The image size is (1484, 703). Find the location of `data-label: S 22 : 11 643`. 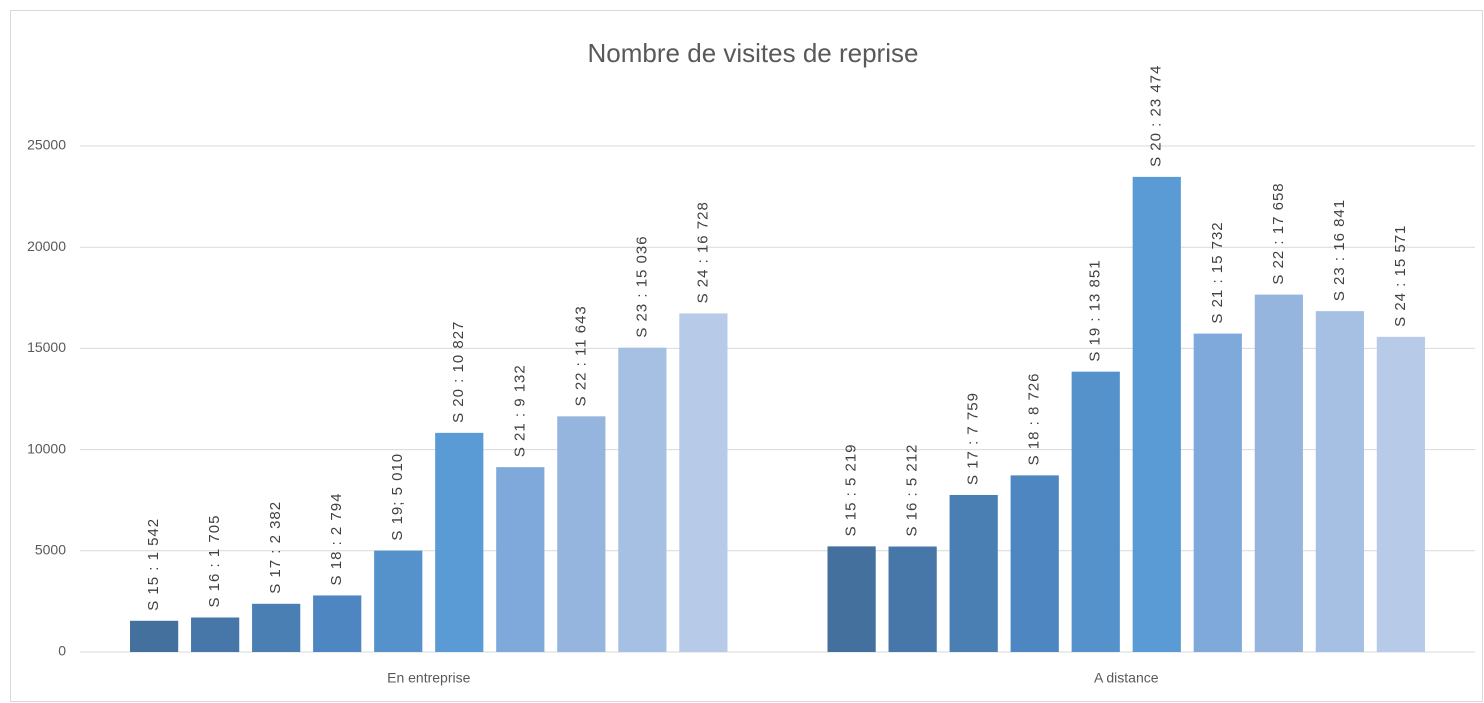

data-label: S 22 : 11 643 is located at coordinates (580, 355).